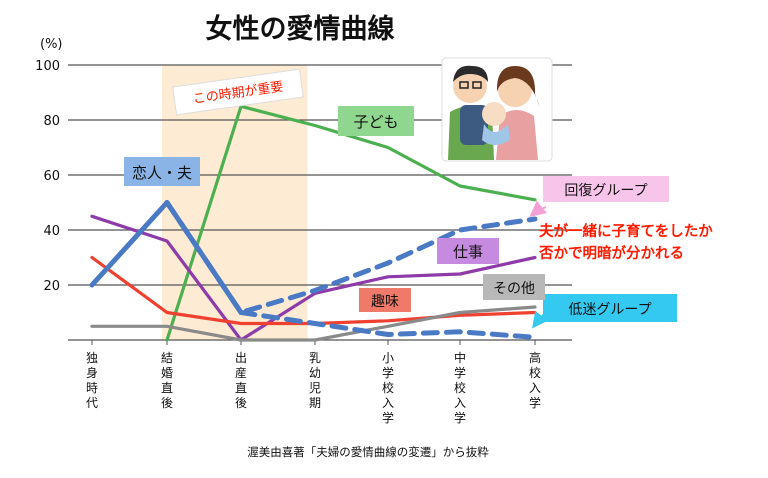 This screenshot has width=768, height=478. I want to click on label-box-other, so click(514, 287).